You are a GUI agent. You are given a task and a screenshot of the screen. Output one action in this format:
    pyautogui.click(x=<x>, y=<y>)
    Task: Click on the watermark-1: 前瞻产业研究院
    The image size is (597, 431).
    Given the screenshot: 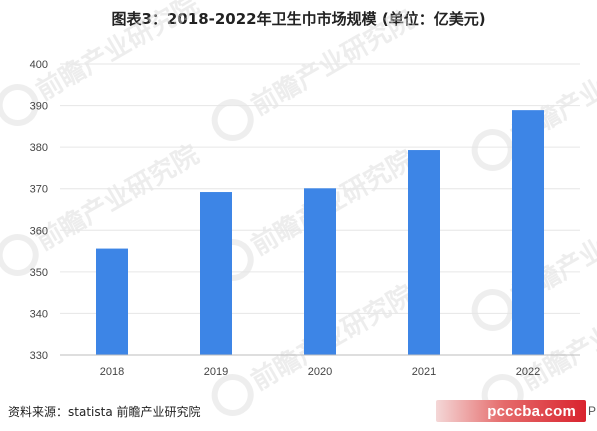 What is the action you would take?
    pyautogui.click(x=315, y=72)
    